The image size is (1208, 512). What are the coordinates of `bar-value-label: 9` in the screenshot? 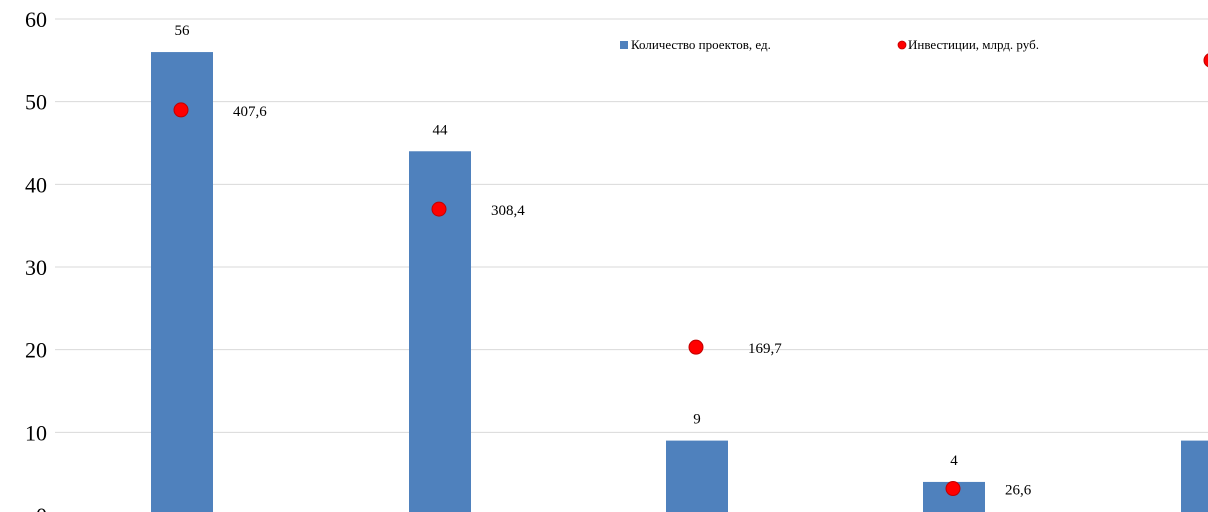 It's located at (697, 420).